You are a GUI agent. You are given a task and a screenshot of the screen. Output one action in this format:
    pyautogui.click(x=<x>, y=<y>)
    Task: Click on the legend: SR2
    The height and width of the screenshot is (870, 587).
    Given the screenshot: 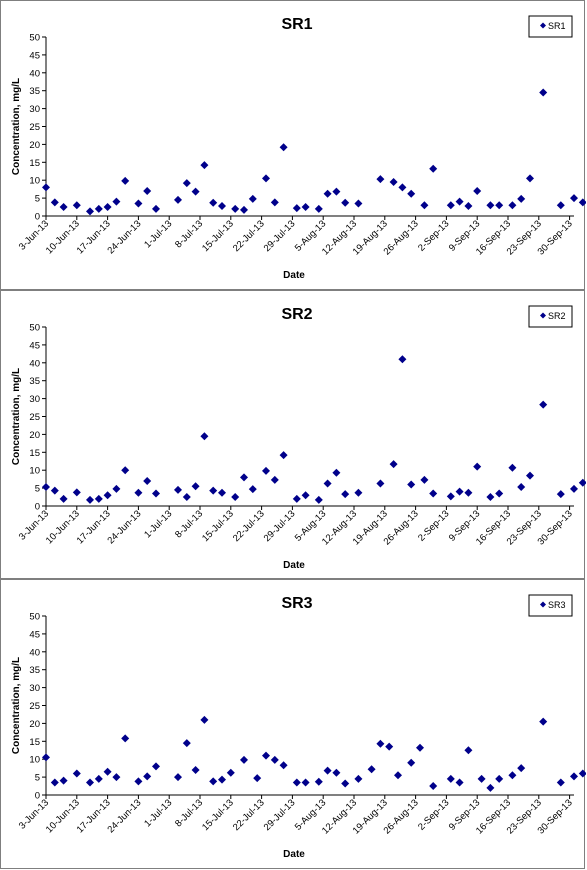 What is the action you would take?
    pyautogui.click(x=550, y=316)
    